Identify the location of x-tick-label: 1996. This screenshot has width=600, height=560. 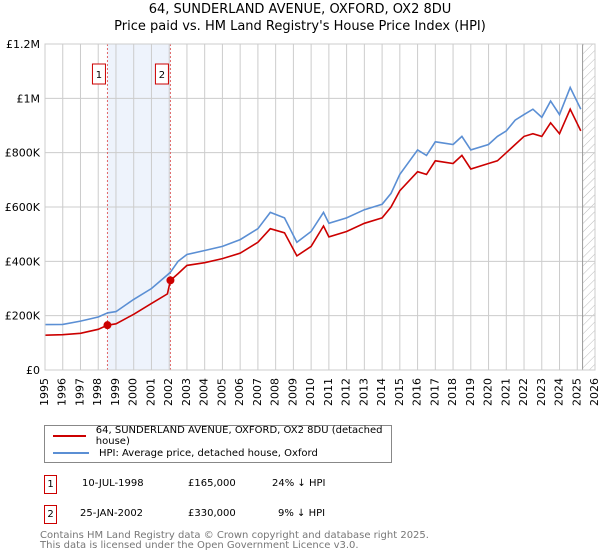
(62, 392).